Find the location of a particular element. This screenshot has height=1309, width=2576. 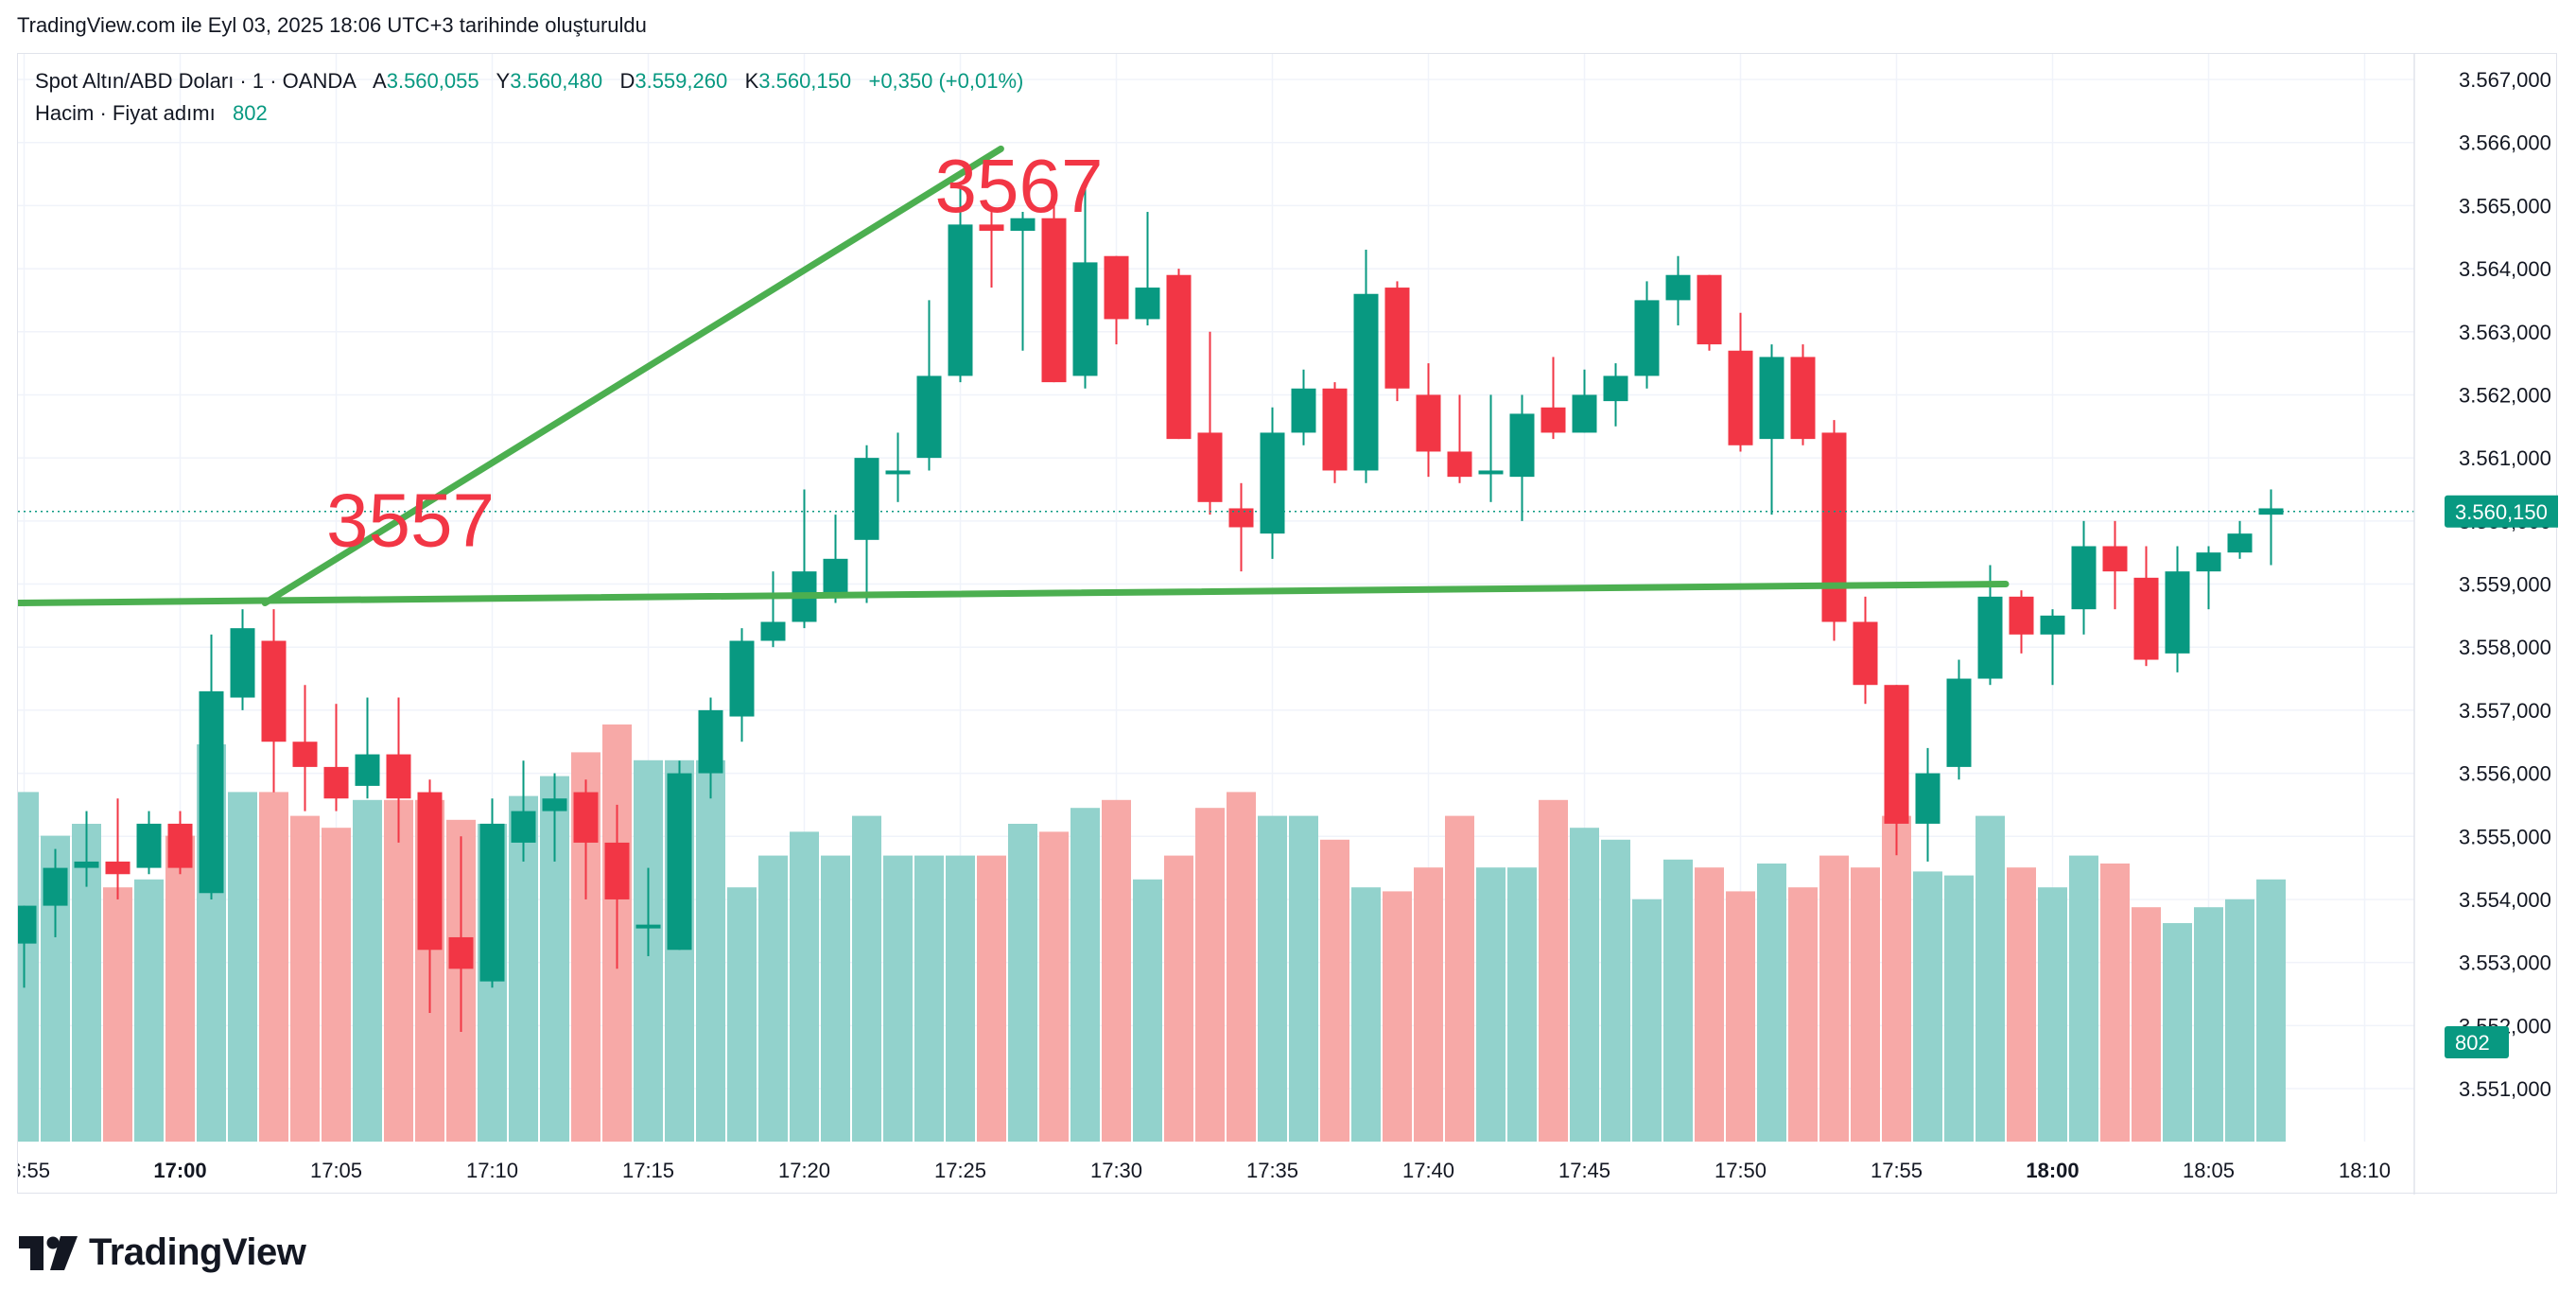

tradingview-logo: TradingView is located at coordinates (162, 1252).